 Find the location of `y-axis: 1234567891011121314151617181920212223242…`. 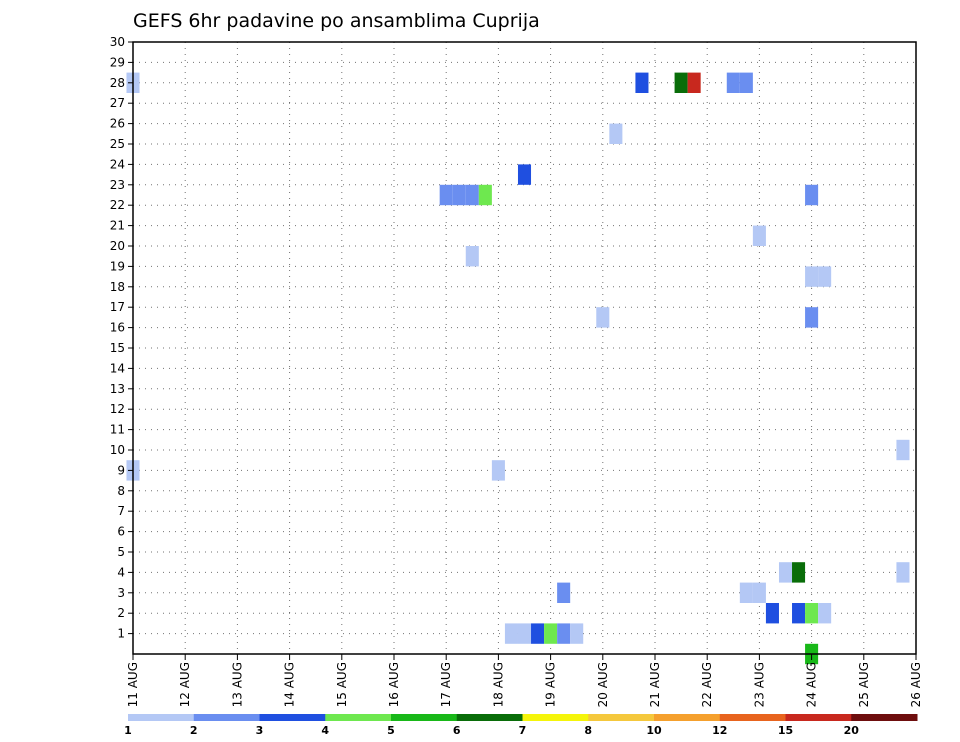

y-axis: 1234567891011121314151617181920212223242… is located at coordinates (121, 338).